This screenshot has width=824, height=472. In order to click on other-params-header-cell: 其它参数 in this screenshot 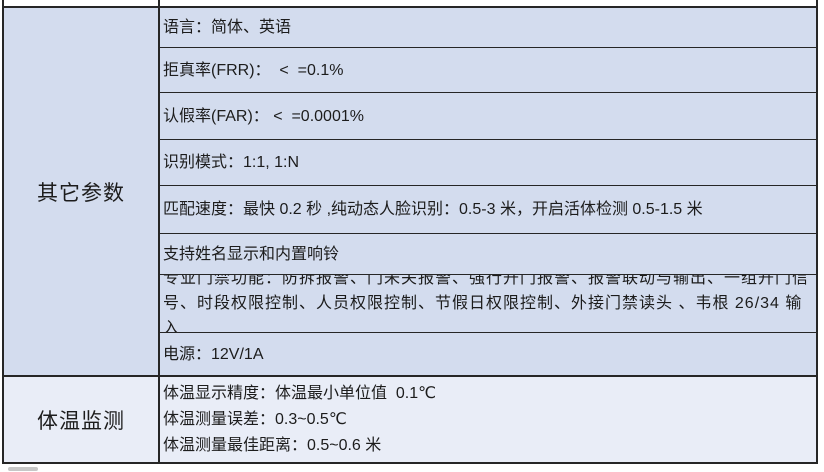, I will do `click(82, 191)`.